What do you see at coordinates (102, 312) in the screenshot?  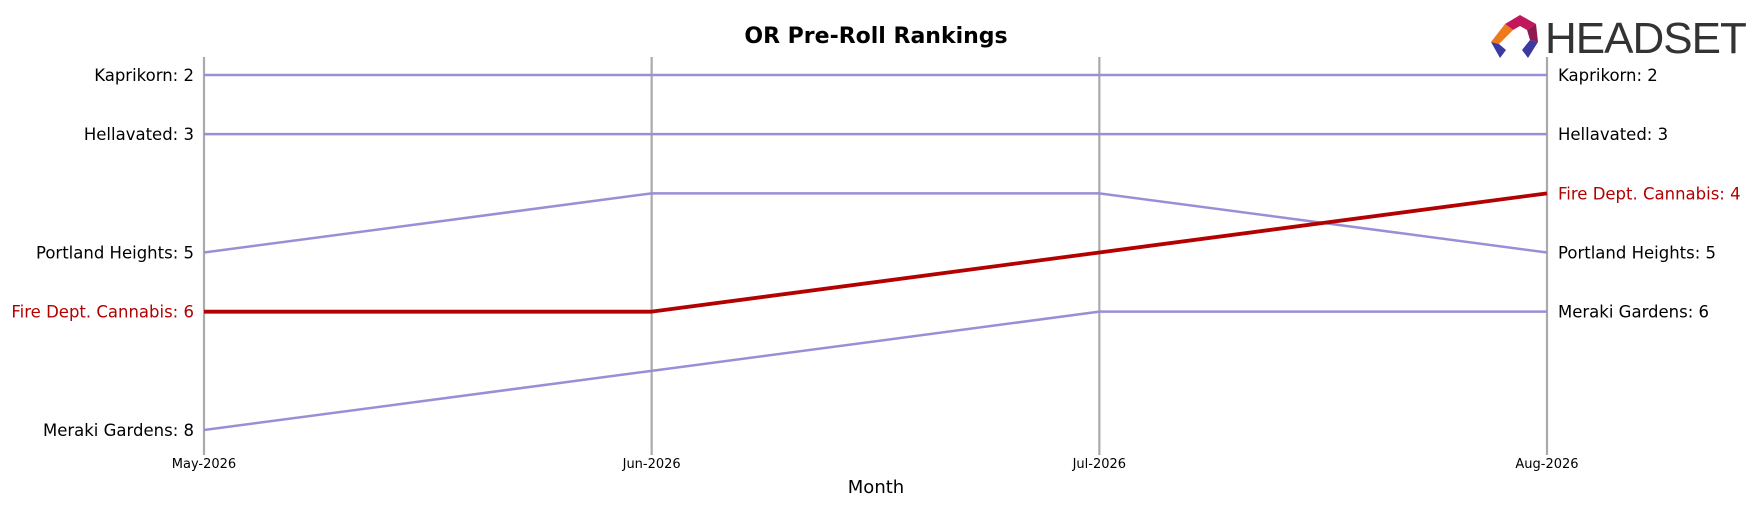 I see `start-label-fire-dept-cannabis: Fire Dept. Cannabis: 6` at bounding box center [102, 312].